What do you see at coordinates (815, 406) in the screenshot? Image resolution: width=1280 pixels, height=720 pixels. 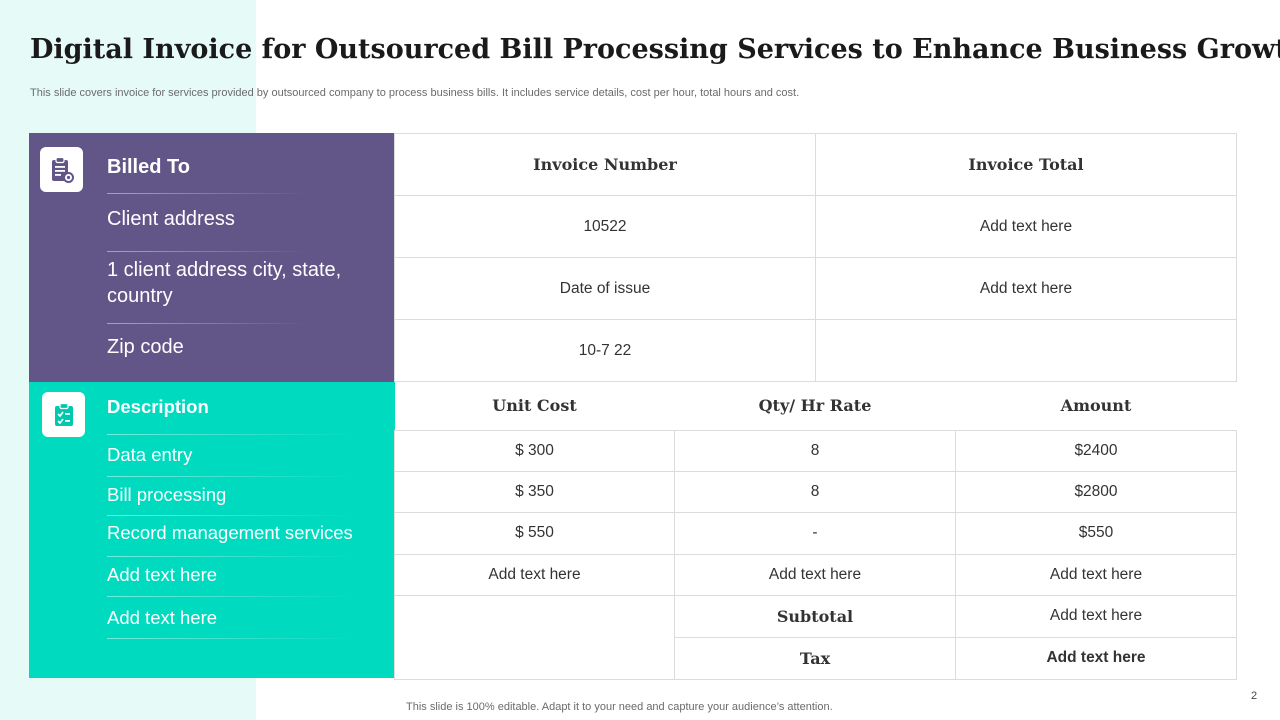 I see `qty-hr-rate-header: Qty/ Hr Rate` at bounding box center [815, 406].